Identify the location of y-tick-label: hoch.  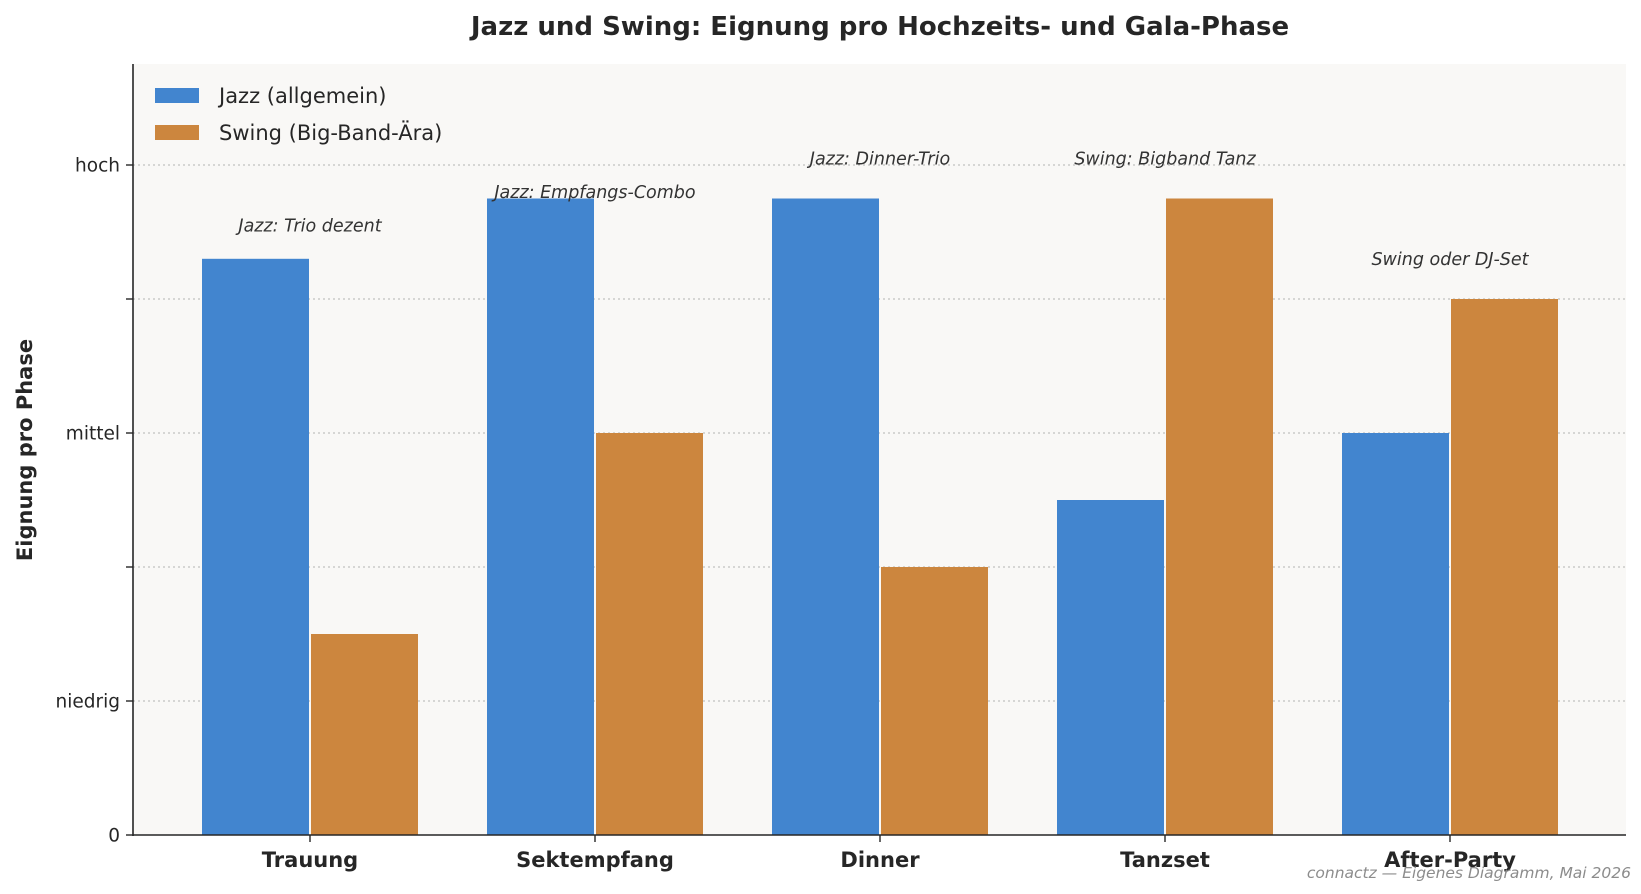
(97, 166).